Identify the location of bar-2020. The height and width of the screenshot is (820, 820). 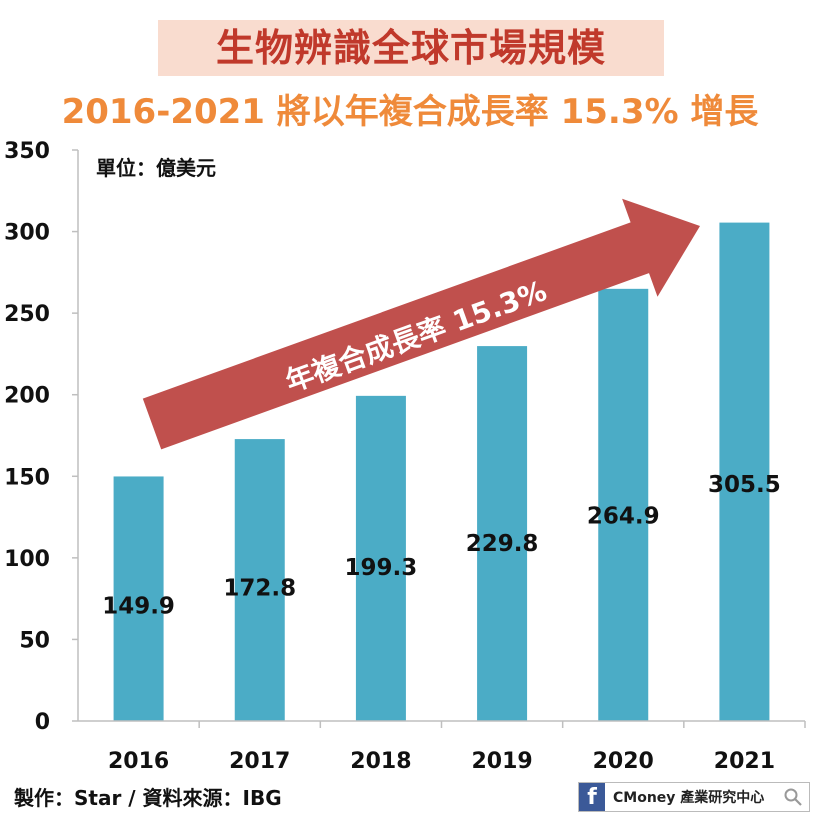
(623, 504).